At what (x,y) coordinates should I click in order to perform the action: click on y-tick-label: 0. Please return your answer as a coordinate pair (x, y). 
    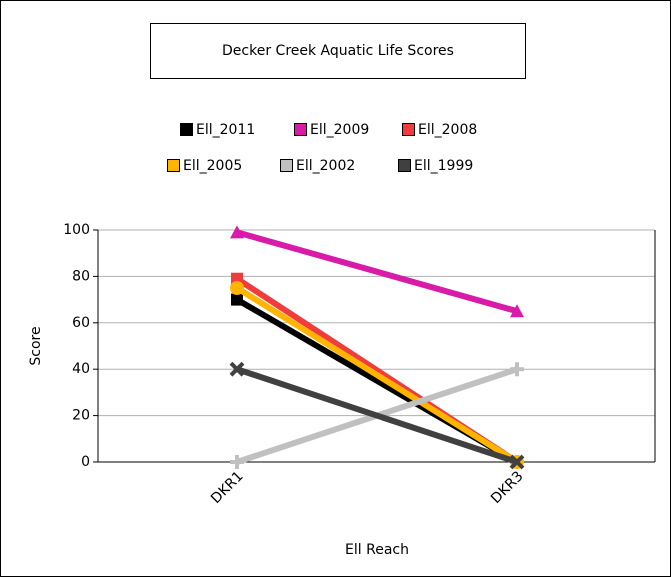
    Looking at the image, I should click on (85, 462).